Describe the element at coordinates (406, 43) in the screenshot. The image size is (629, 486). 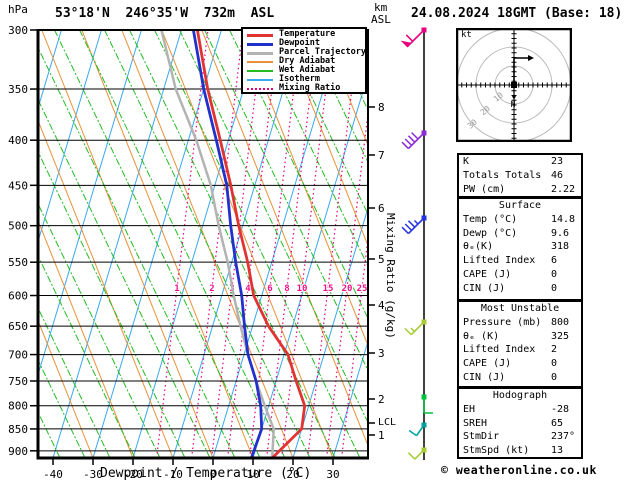
I see `wind-barb-flag` at that location.